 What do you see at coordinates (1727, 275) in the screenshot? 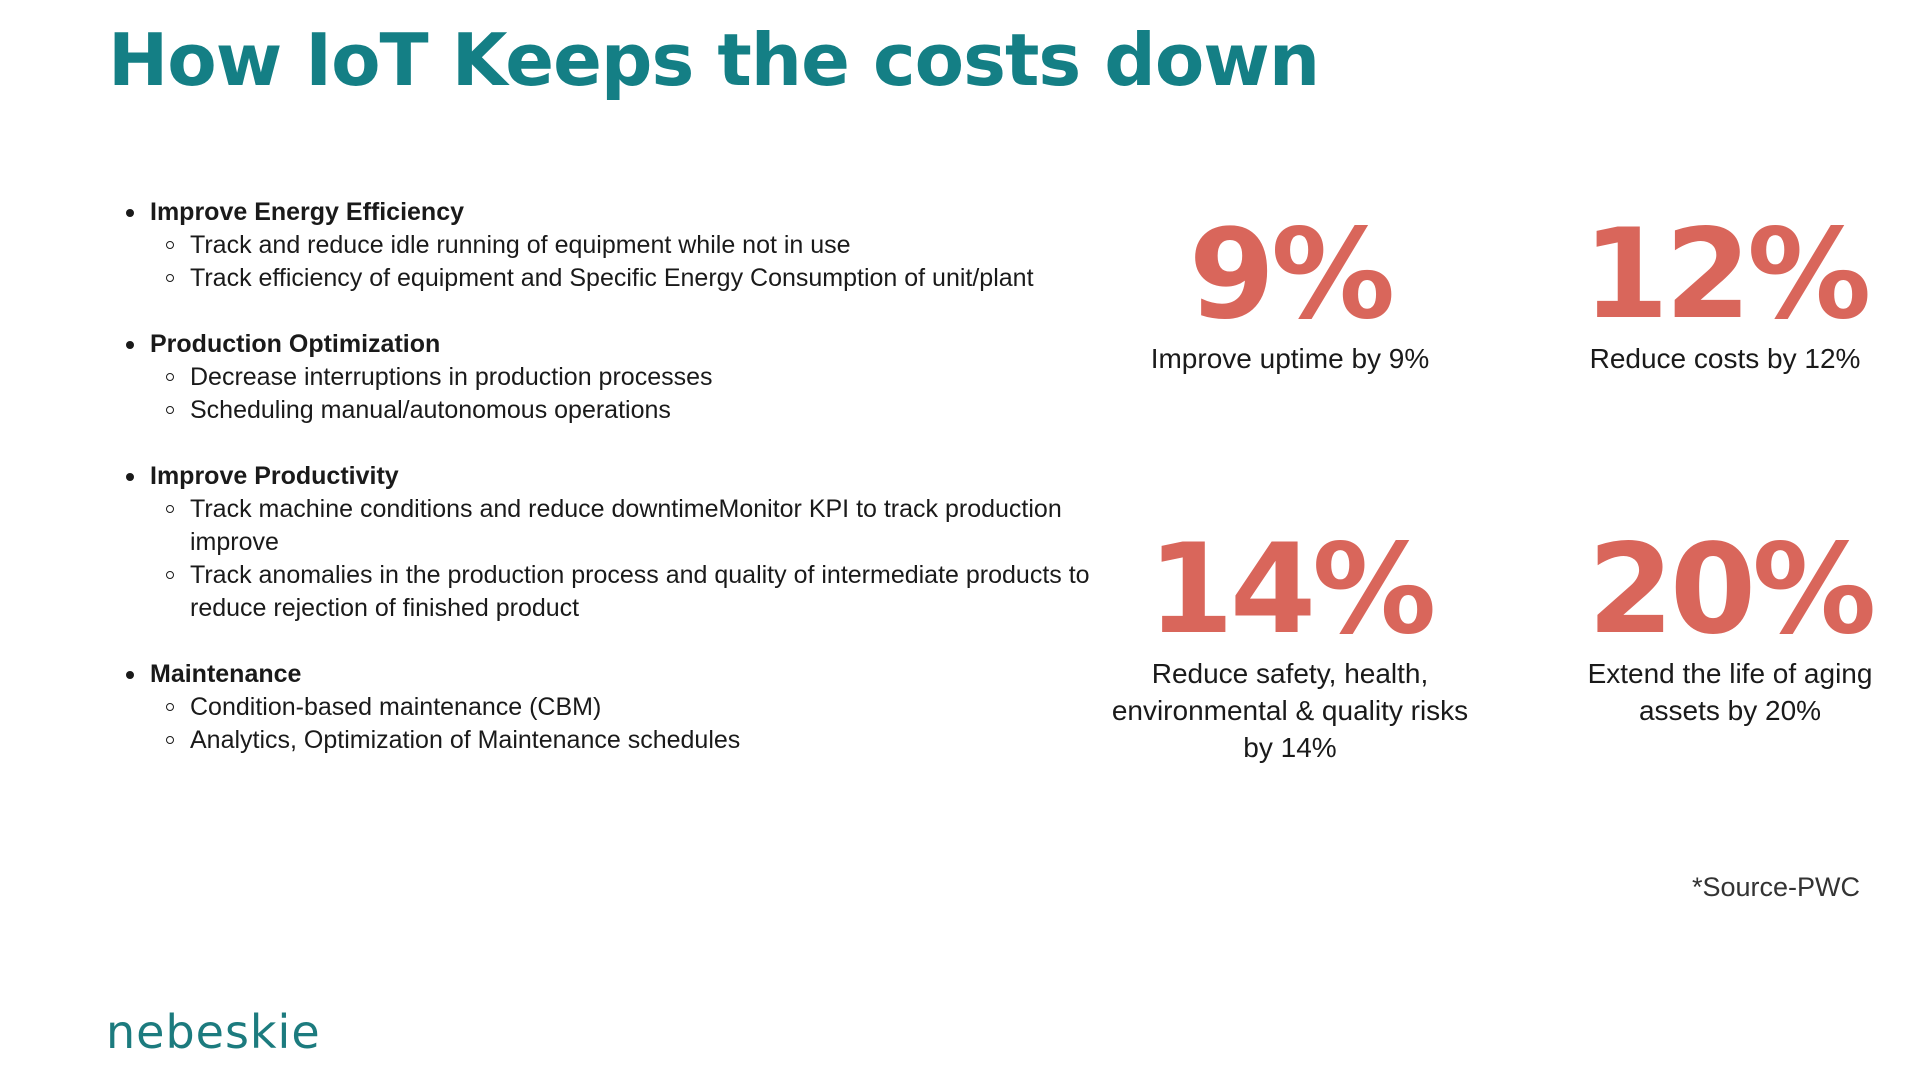
I see `stat-value: 12%` at bounding box center [1727, 275].